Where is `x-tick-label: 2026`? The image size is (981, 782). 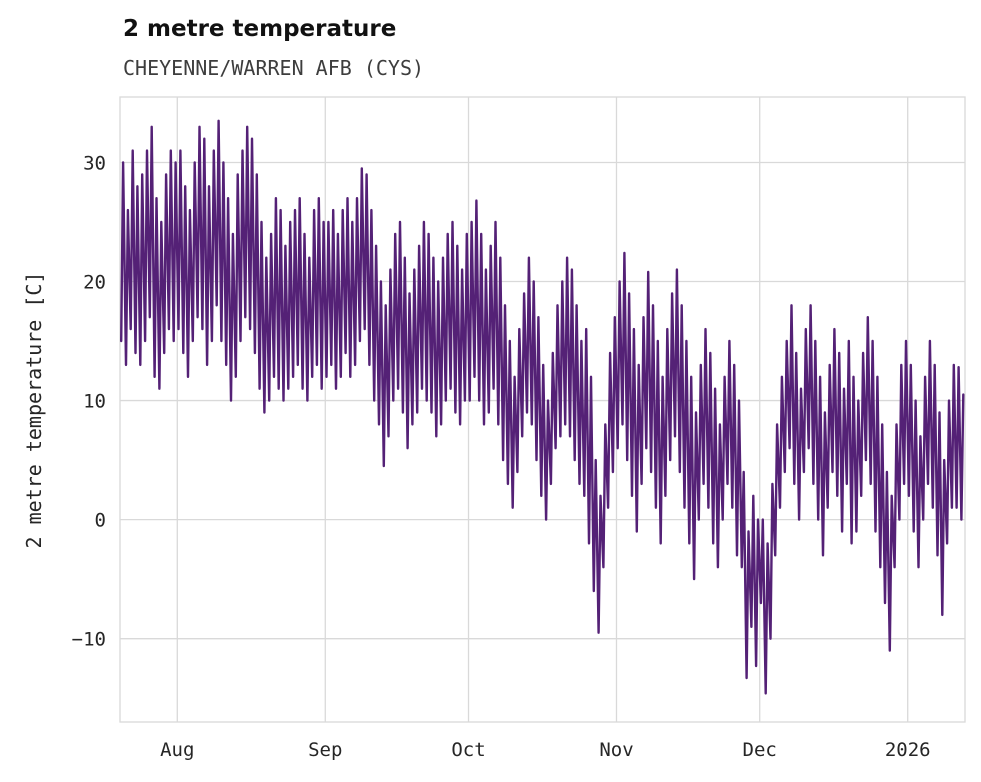 x-tick-label: 2026 is located at coordinates (908, 750).